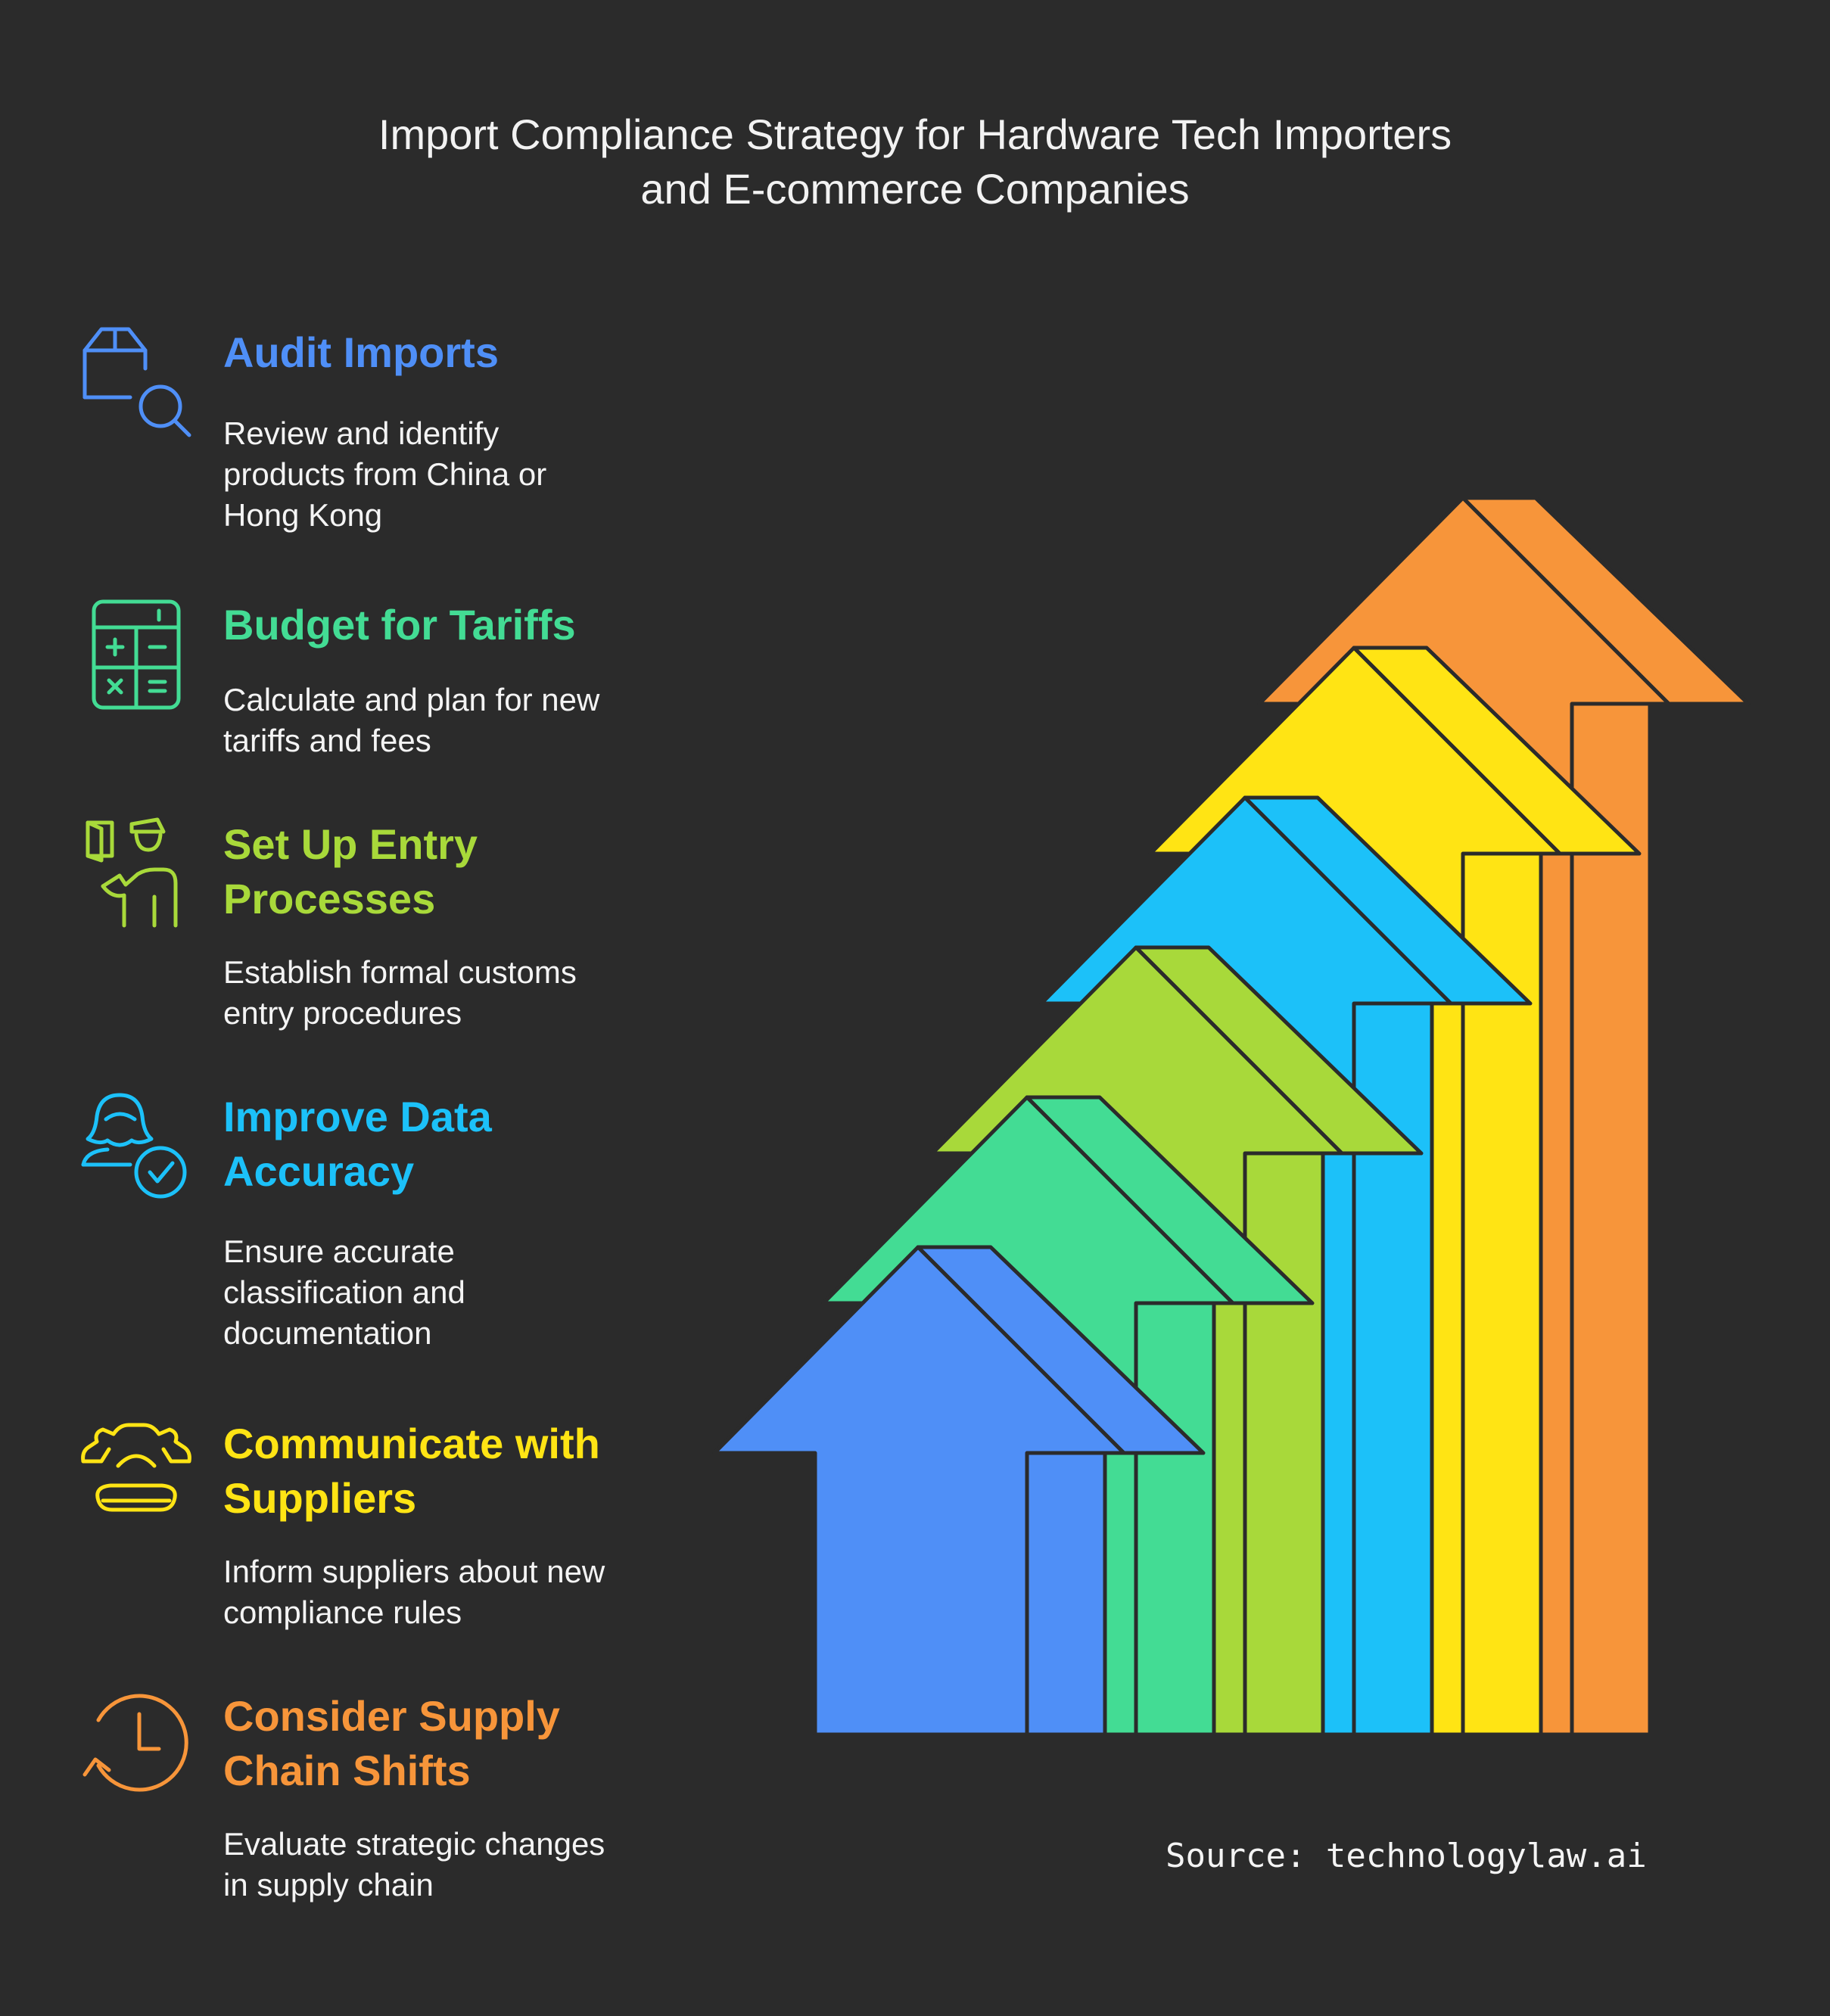 The height and width of the screenshot is (2016, 1830). I want to click on step-heading: Set Up Entry Processes, so click(350, 871).